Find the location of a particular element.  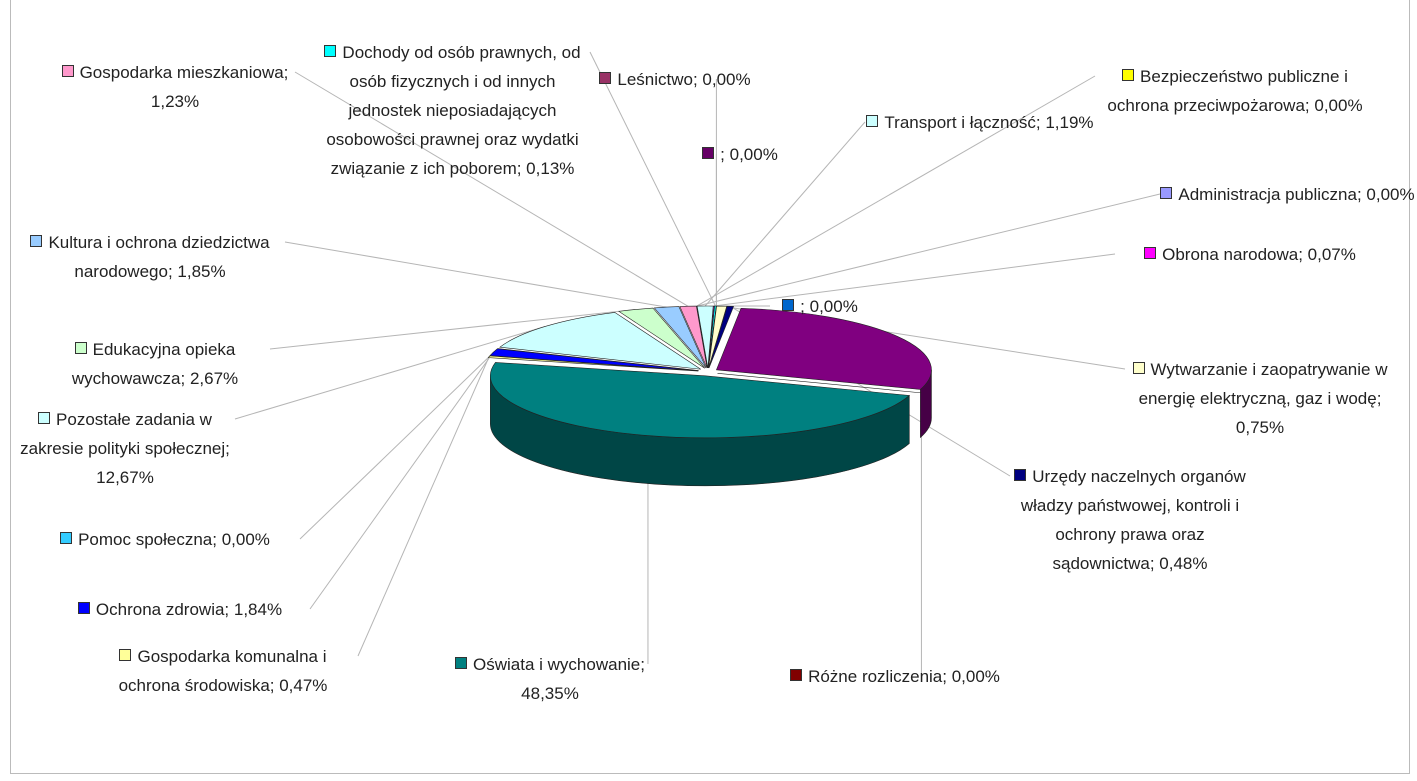

label-text: Różne rozliczenia; 0,00% is located at coordinates (904, 676).